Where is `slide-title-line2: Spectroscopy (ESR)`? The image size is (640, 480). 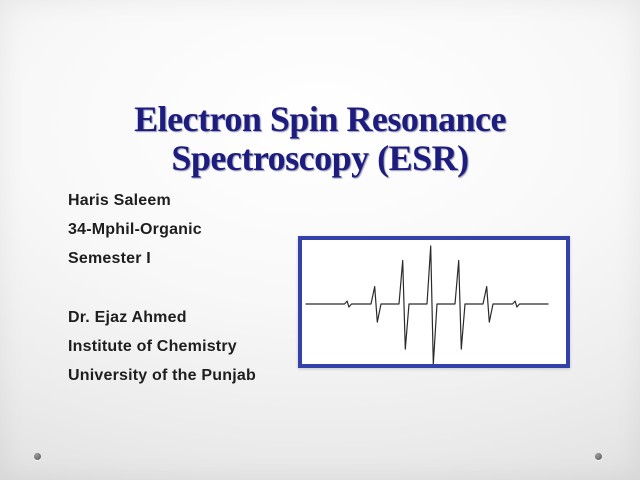 slide-title-line2: Spectroscopy (ESR) is located at coordinates (320, 158).